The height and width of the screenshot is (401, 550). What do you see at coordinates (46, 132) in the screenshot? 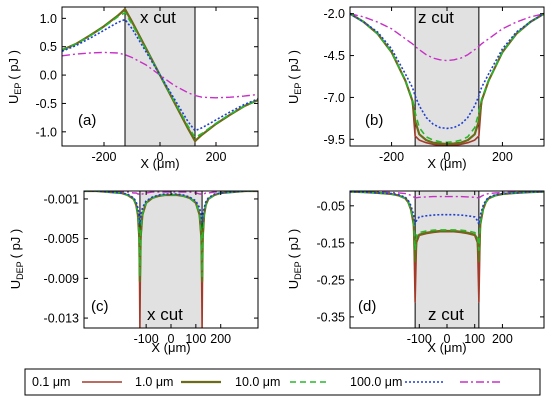
I see `y-tick-label: -1.0` at bounding box center [46, 132].